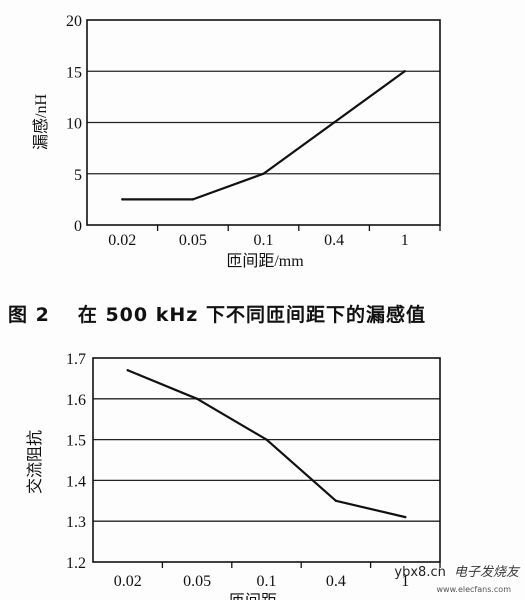 The image size is (525, 600). I want to click on chart1-grid, so click(263, 122).